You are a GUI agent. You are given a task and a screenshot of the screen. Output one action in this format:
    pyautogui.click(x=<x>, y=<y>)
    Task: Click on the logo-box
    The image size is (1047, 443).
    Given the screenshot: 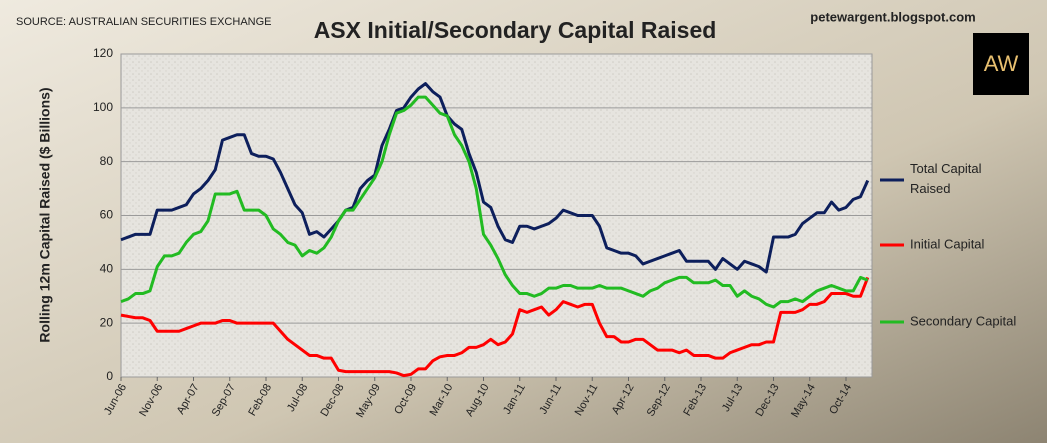 What is the action you would take?
    pyautogui.click(x=1001, y=64)
    